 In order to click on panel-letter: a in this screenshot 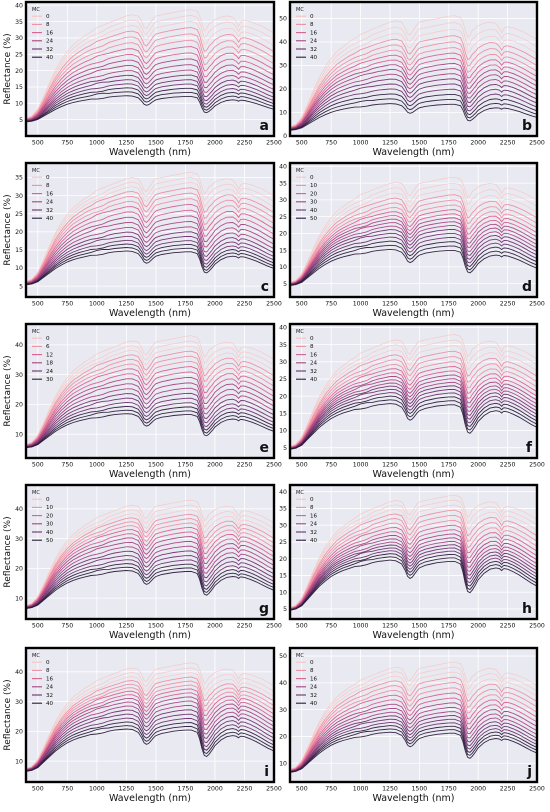, I will do `click(264, 126)`.